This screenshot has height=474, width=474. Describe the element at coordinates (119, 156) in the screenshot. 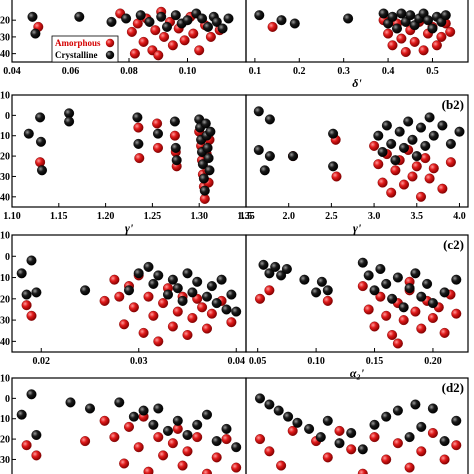

I see `points-b1` at that location.